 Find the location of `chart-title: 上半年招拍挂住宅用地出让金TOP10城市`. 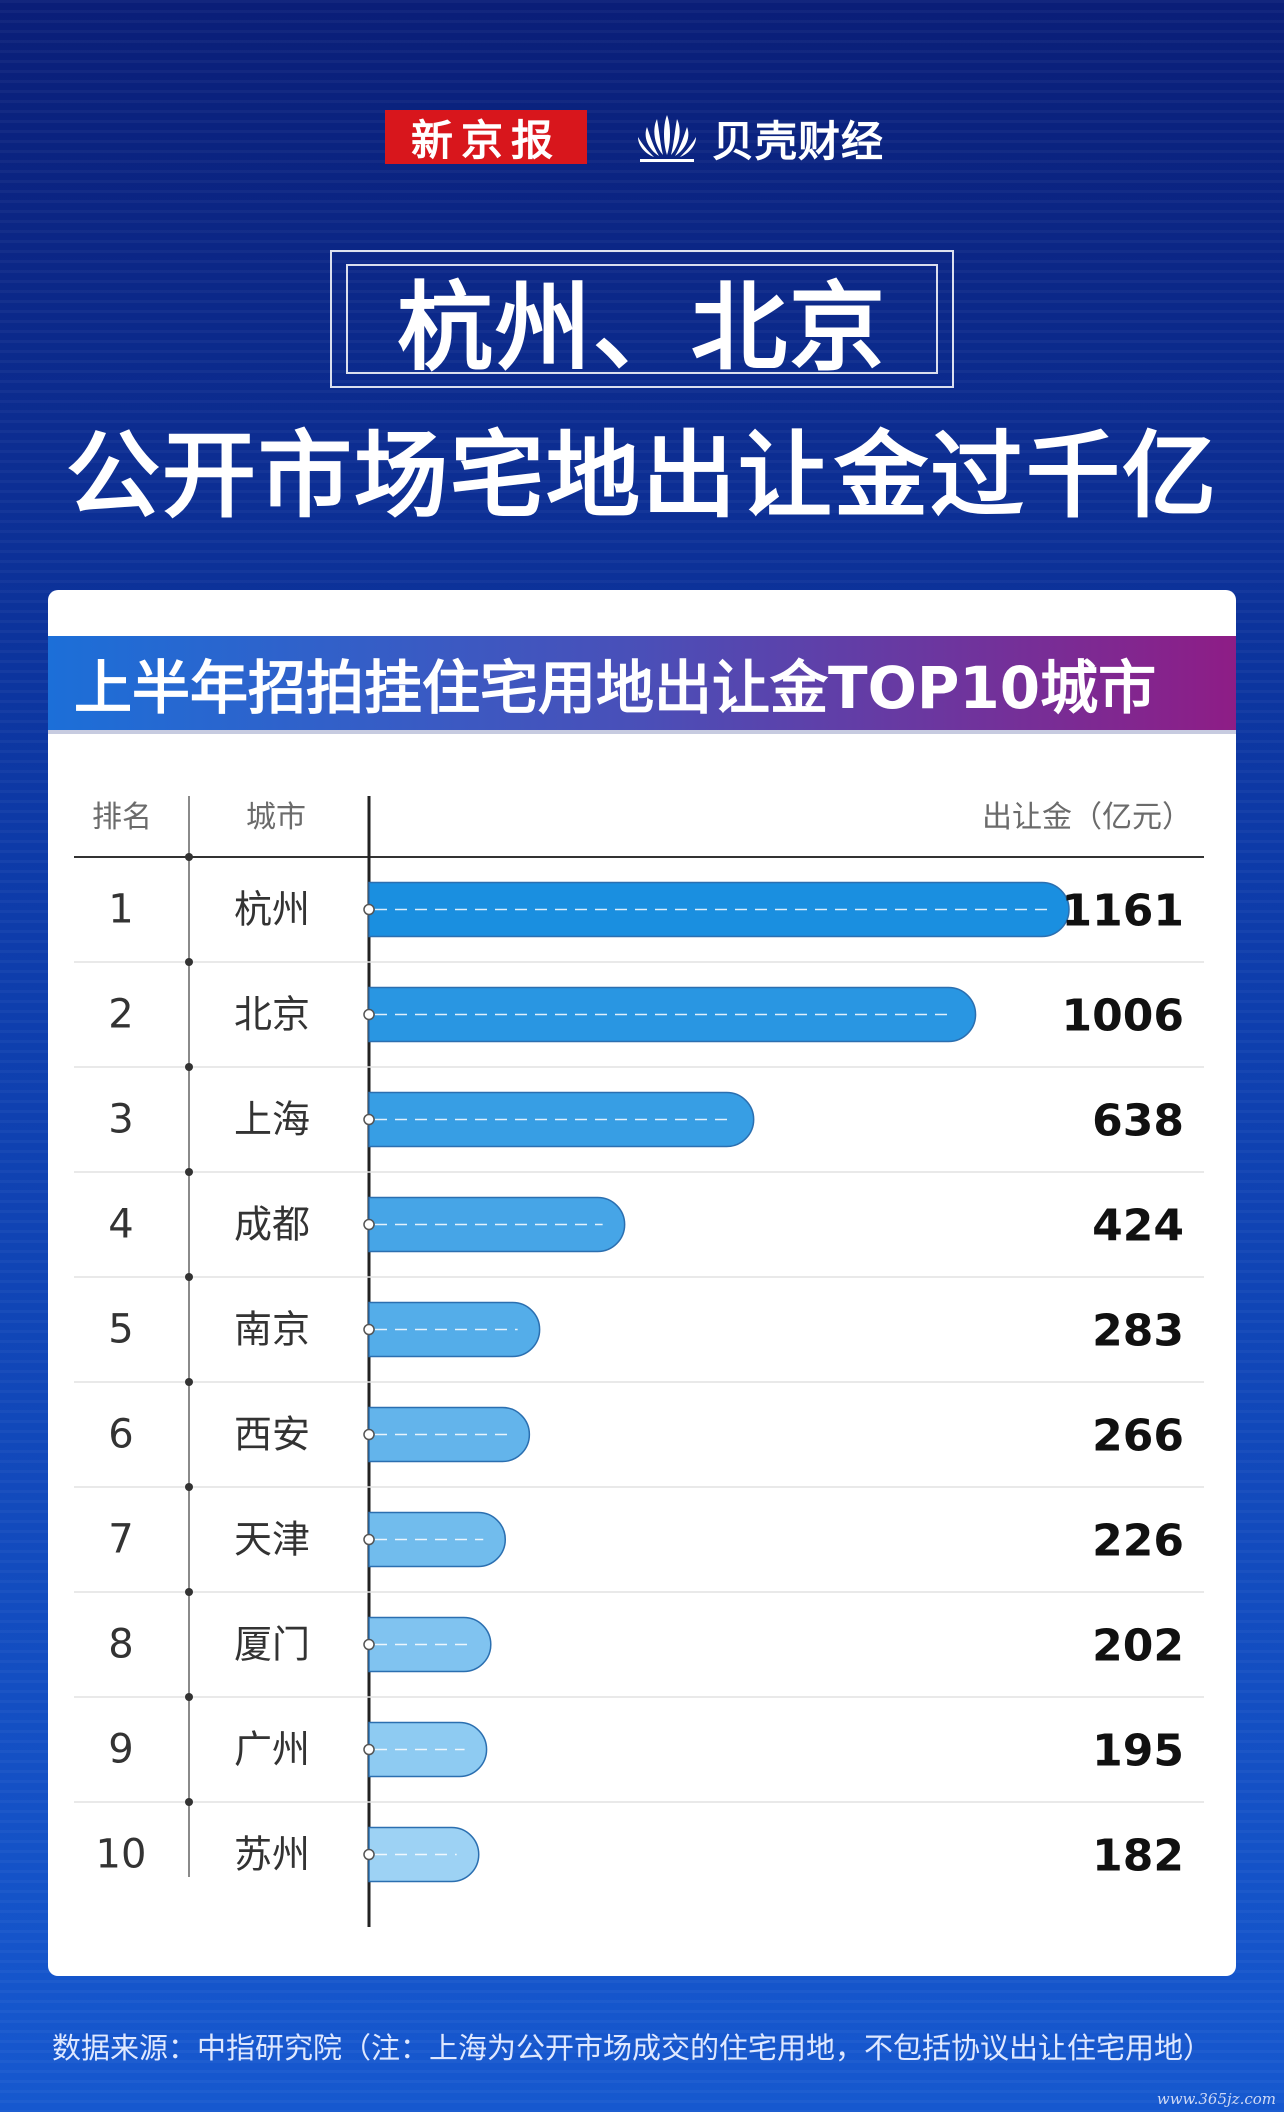

chart-title: 上半年招拍挂住宅用地出让金TOP10城市 is located at coordinates (642, 685).